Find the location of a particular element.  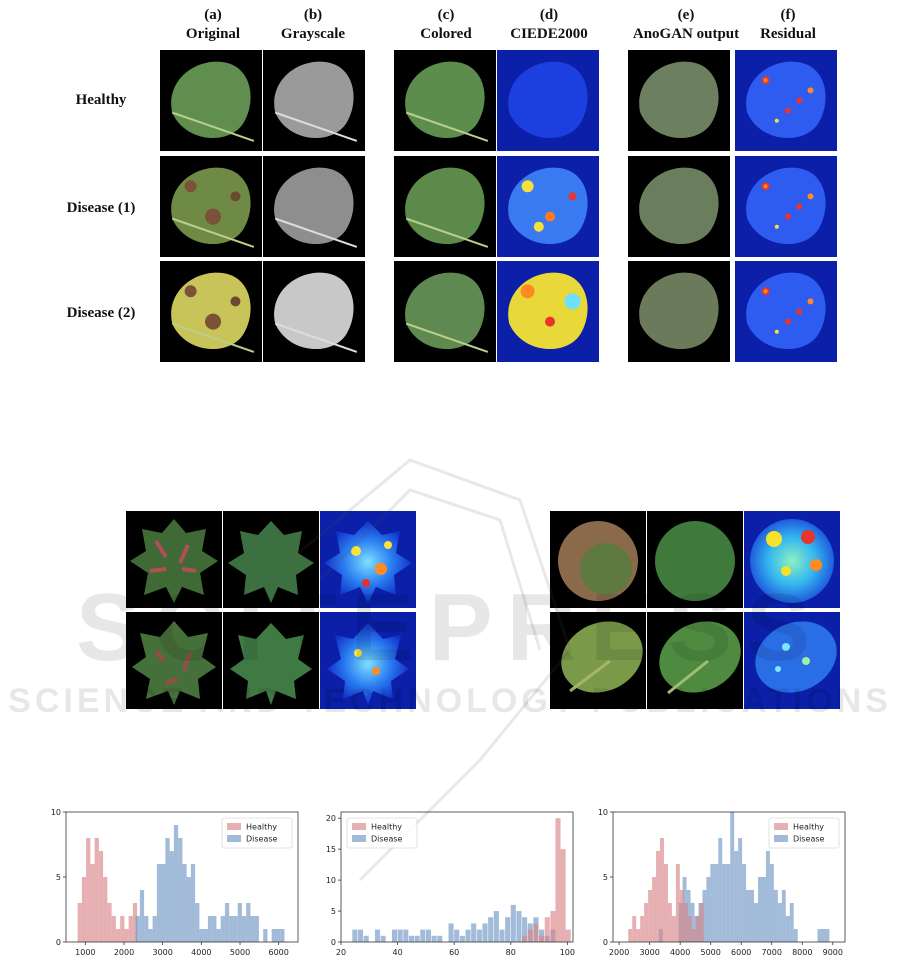

y-tick-label: 15 is located at coordinates (331, 849).